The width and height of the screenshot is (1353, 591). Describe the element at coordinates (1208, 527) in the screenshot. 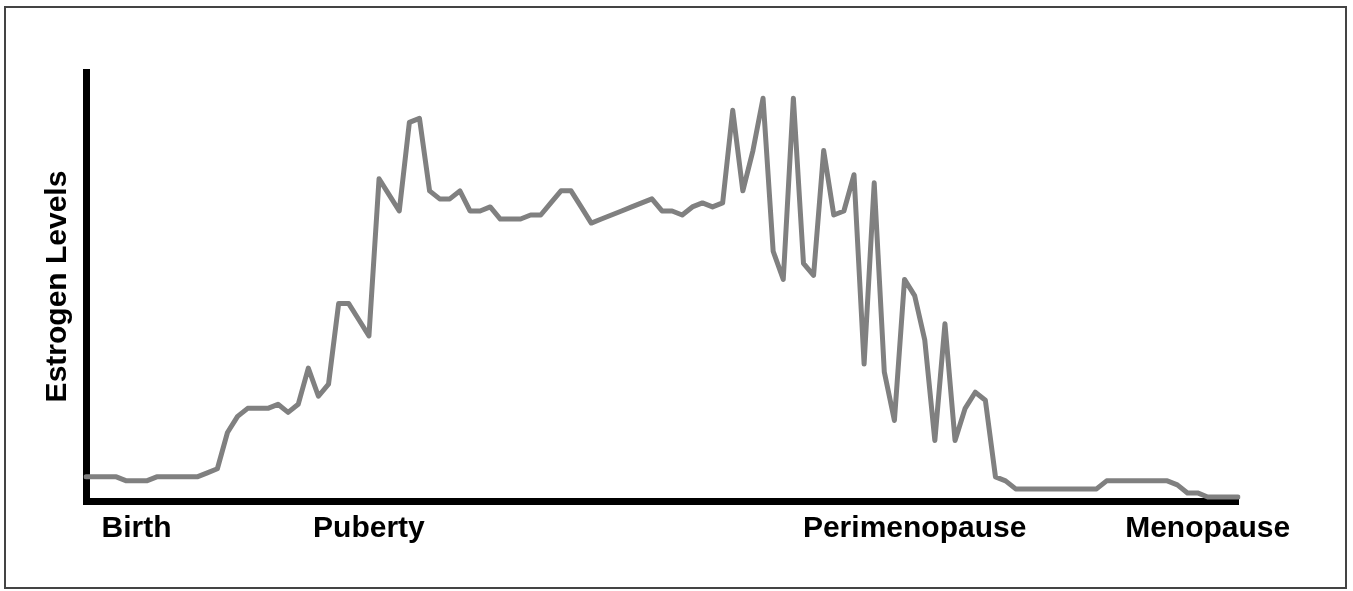

I see `x-tick-label: Menopause` at that location.